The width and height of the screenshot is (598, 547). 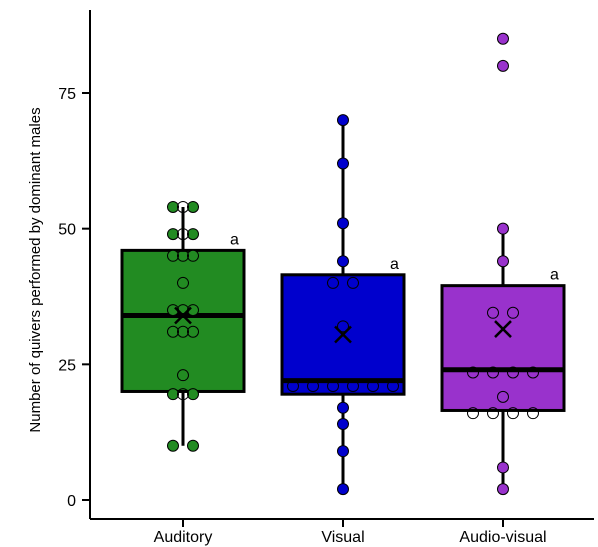 I want to click on x-tick-label: Audio-visual, so click(x=502, y=537).